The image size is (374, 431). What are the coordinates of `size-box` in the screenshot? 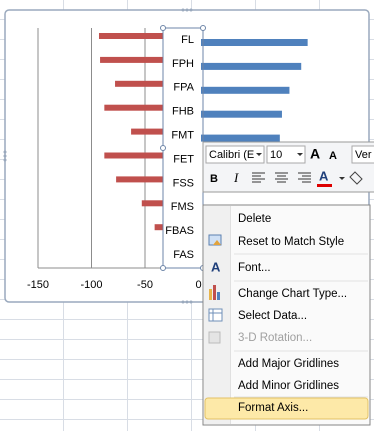 It's located at (286, 154).